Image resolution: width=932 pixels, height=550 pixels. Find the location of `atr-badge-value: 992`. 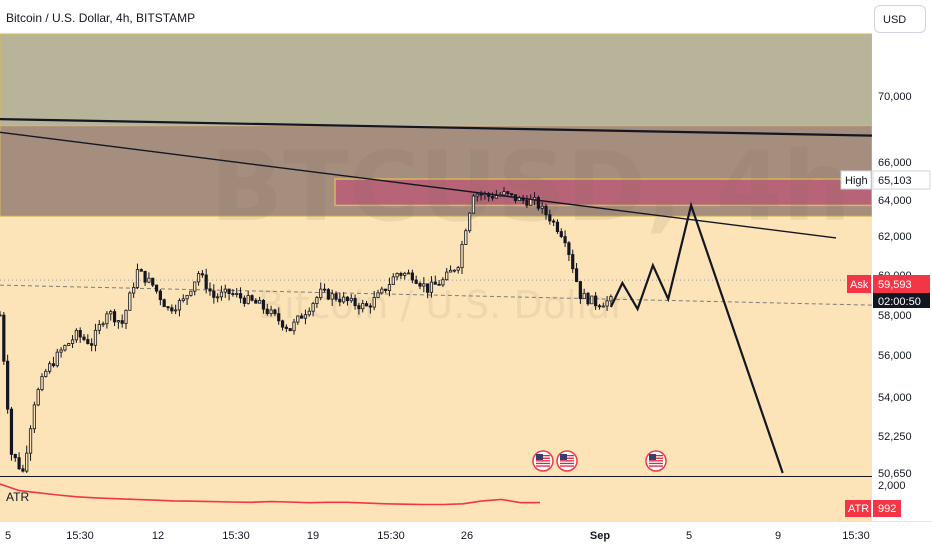

atr-badge-value: 992 is located at coordinates (887, 509).